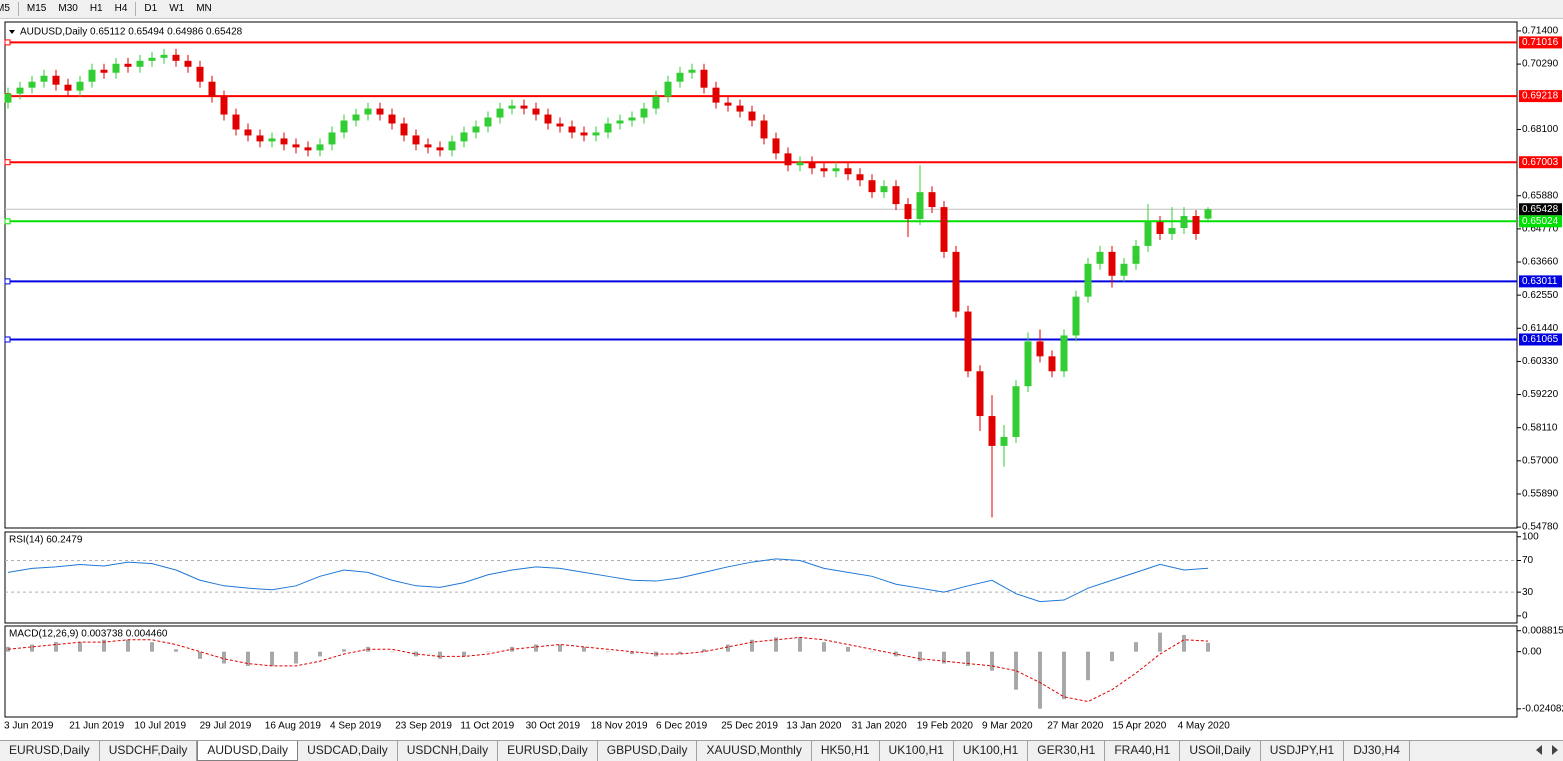 This screenshot has width=1563, height=761. What do you see at coordinates (423, 726) in the screenshot?
I see `x-tick-label: 23 Sep 2019` at bounding box center [423, 726].